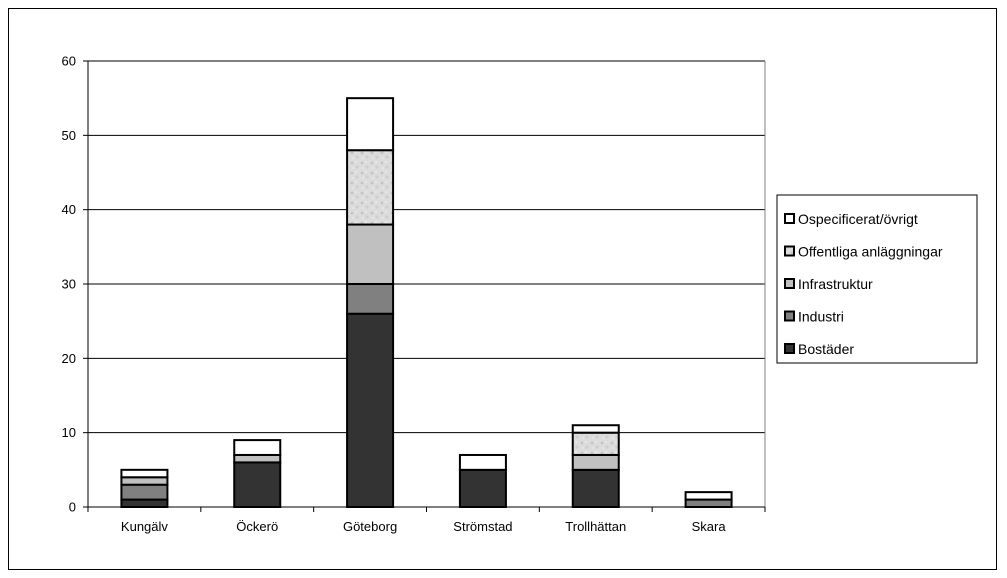 The width and height of the screenshot is (1007, 578). Describe the element at coordinates (257, 526) in the screenshot. I see `x-tick-label: Öckerö` at that location.